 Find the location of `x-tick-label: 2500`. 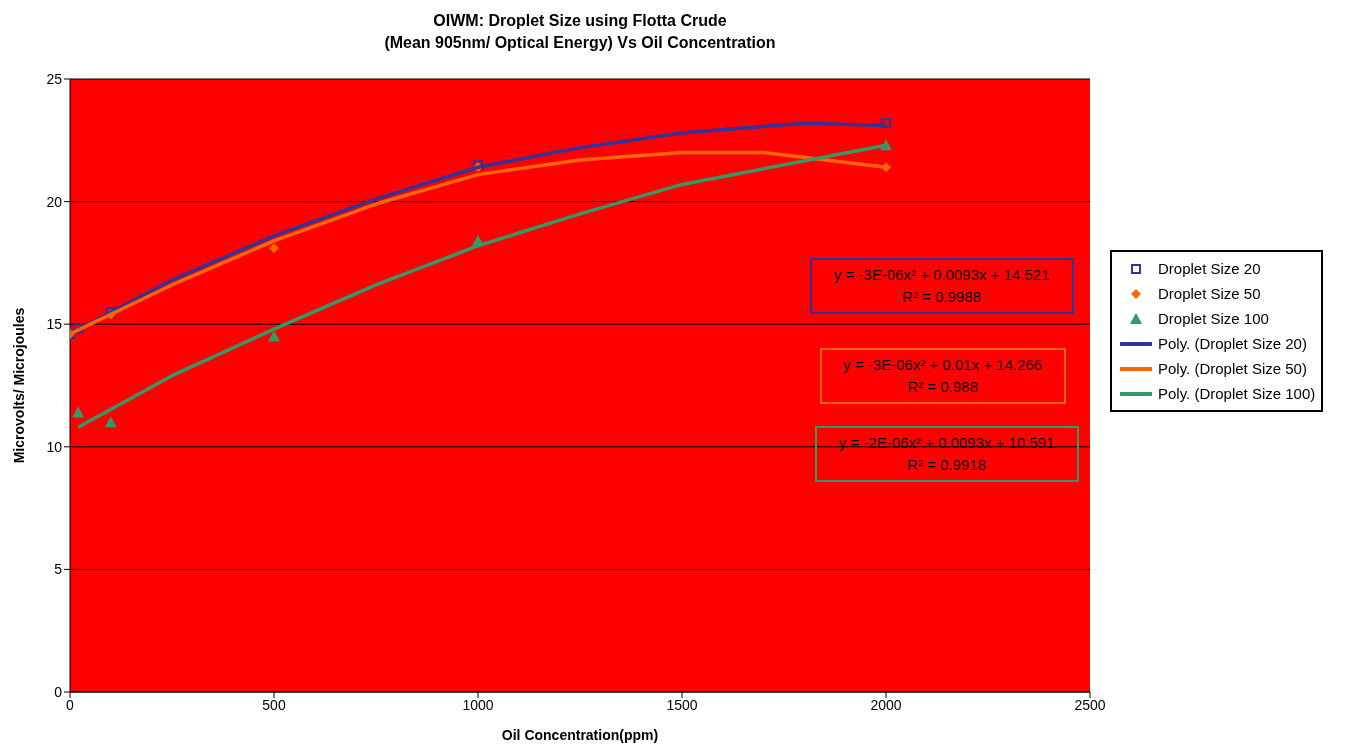

x-tick-label: 2500 is located at coordinates (1090, 704).